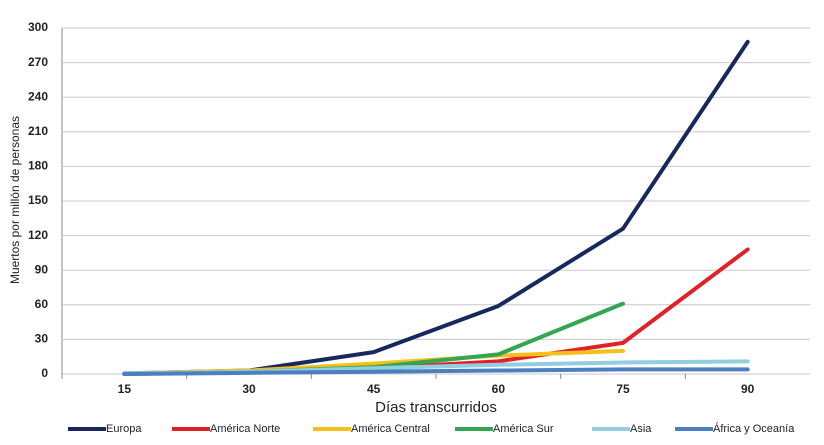  What do you see at coordinates (523, 429) in the screenshot?
I see `legend-label: América Sur` at bounding box center [523, 429].